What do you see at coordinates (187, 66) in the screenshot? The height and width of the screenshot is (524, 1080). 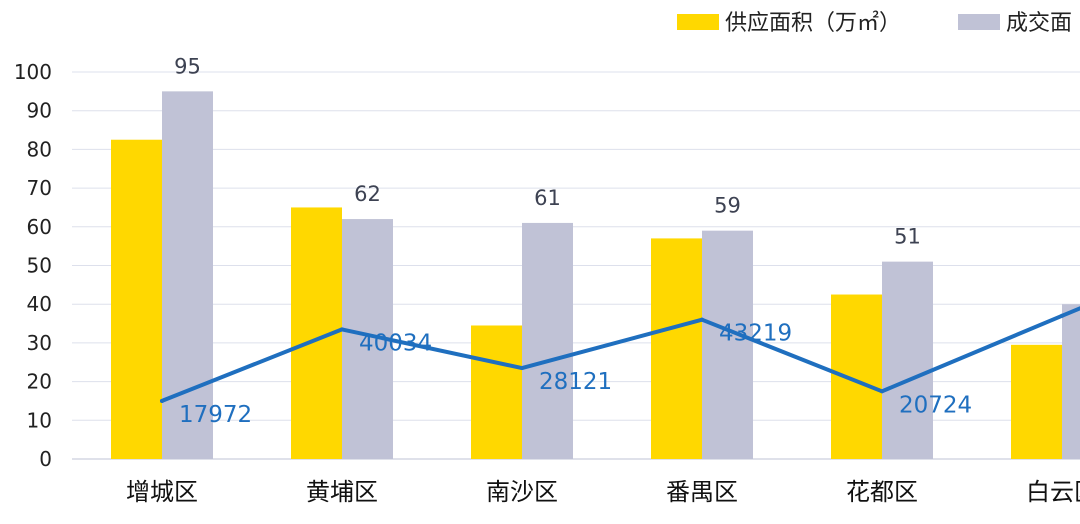 I see `deal-value-label: 95` at bounding box center [187, 66].